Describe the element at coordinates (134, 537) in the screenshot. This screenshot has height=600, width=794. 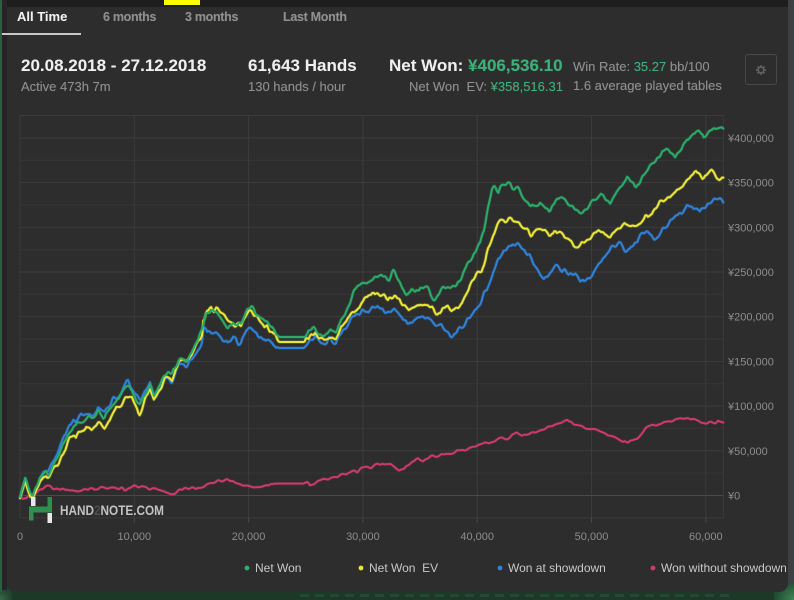
I see `svg-text: 10,000` at that location.